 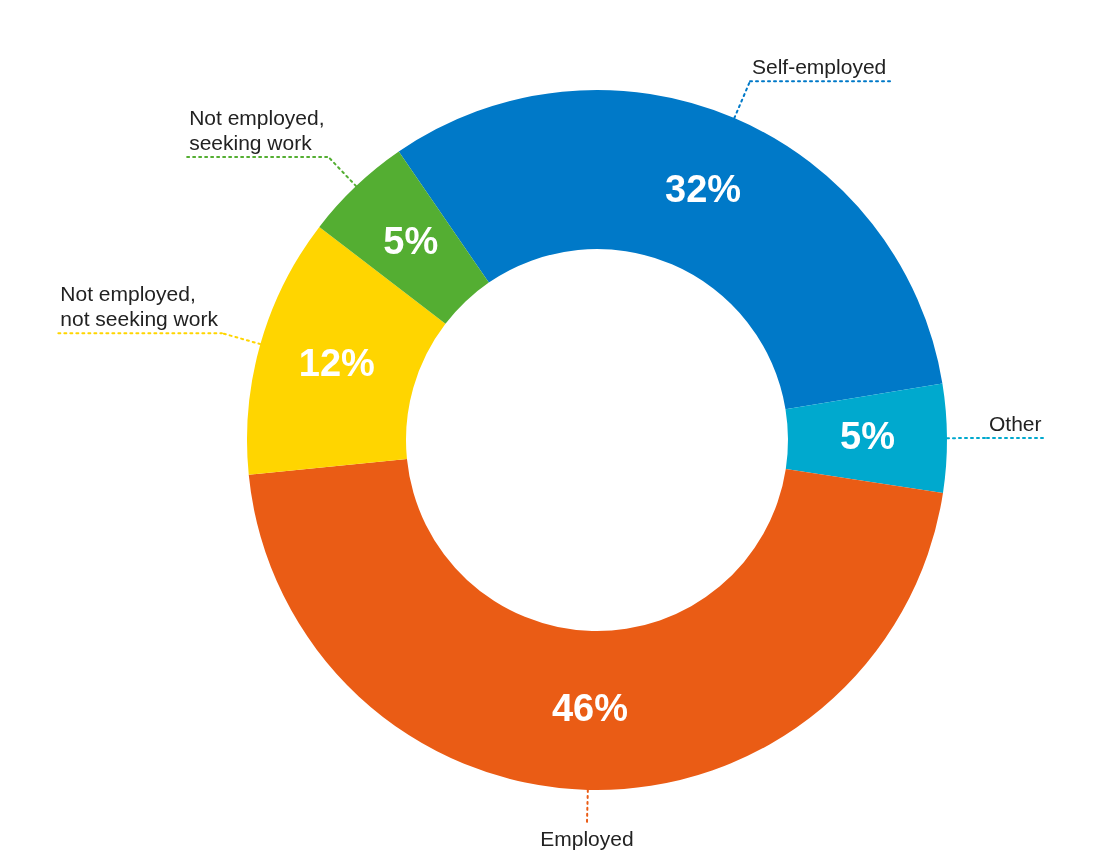 I want to click on slice-label: Other, so click(x=1015, y=423).